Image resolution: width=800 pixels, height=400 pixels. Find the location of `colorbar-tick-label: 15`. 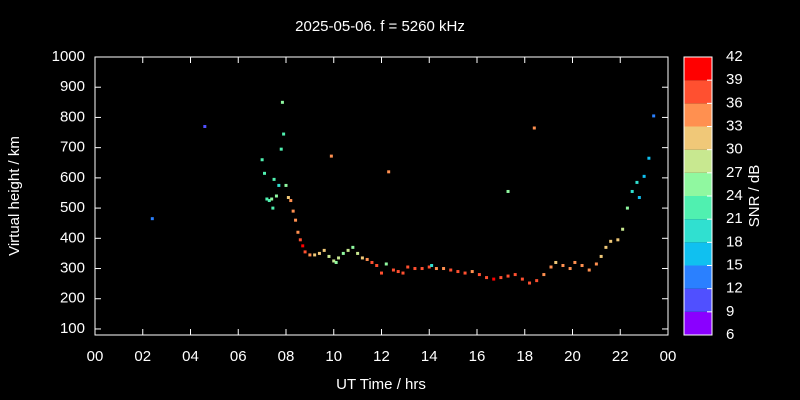

colorbar-tick-label: 15 is located at coordinates (734, 264).